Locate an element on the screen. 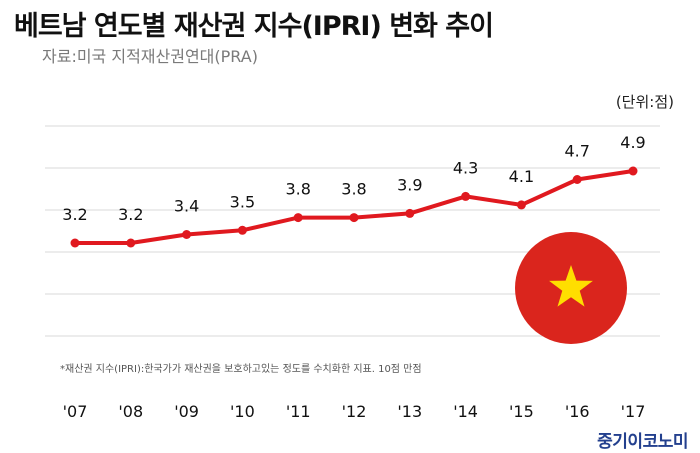 Image resolution: width=700 pixels, height=453 pixels. source-note: 자료:미국 지적재산권연대(PRA) is located at coordinates (150, 56).